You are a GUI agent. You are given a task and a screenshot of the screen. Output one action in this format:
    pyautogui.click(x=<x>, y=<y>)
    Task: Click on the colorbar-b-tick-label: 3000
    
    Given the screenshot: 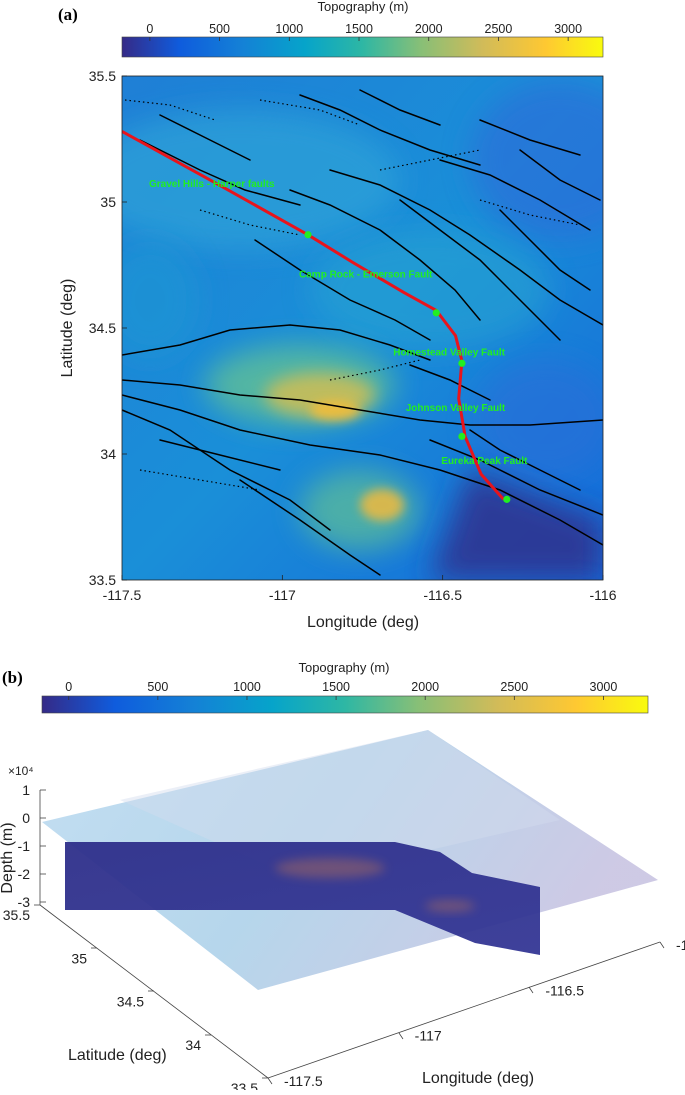 What is the action you would take?
    pyautogui.click(x=604, y=687)
    